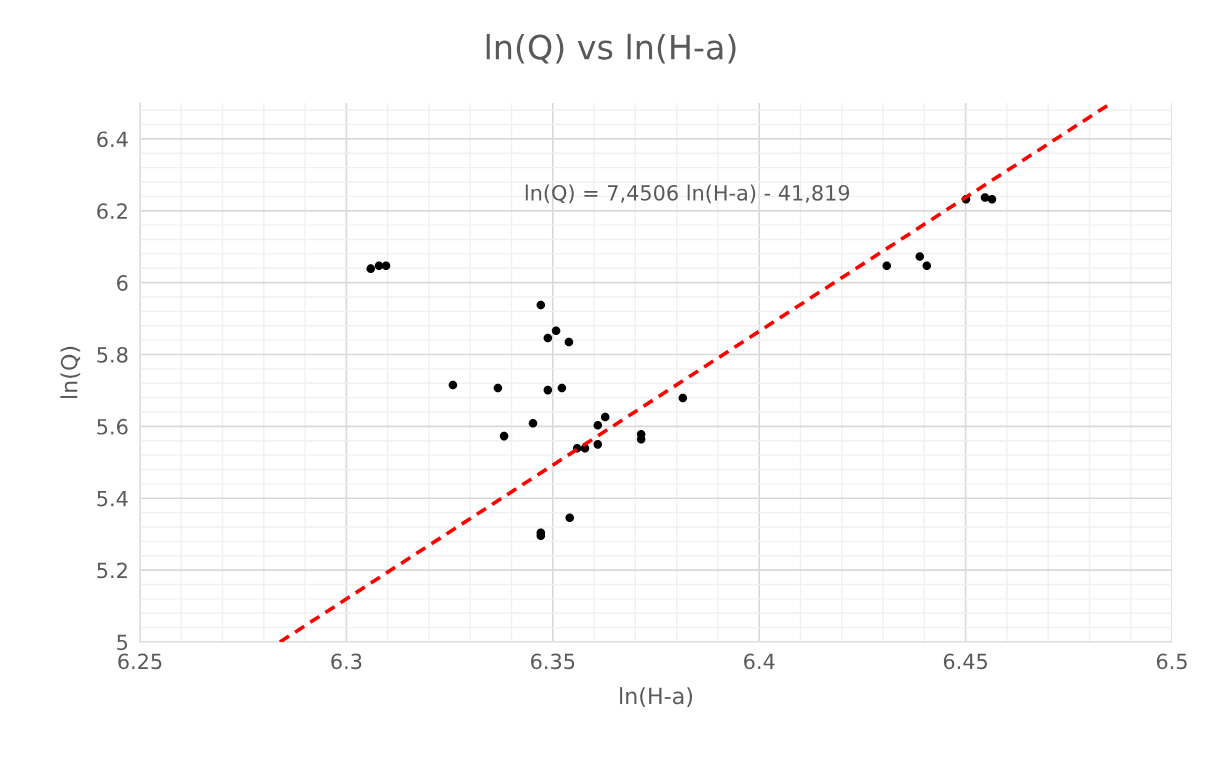 The image size is (1222, 760). What do you see at coordinates (122, 642) in the screenshot?
I see `y-tick-label: 5` at bounding box center [122, 642].